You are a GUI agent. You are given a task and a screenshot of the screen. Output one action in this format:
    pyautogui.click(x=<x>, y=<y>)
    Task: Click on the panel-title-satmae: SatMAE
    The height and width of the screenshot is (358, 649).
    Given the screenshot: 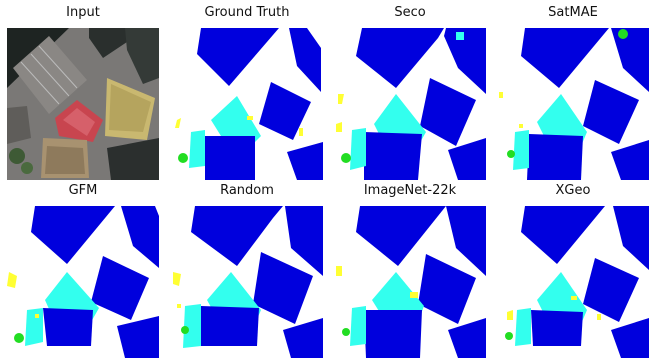 What is the action you would take?
    pyautogui.click(x=573, y=12)
    